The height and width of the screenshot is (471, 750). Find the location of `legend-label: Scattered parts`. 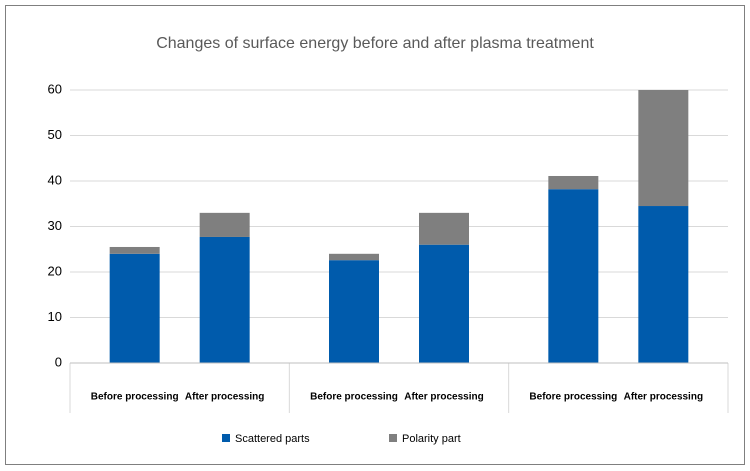

legend-label: Scattered parts is located at coordinates (272, 439).